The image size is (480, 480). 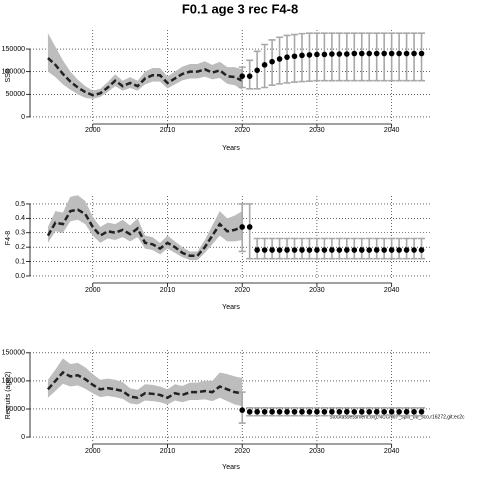 What do you see at coordinates (20, 247) in the screenshot?
I see `y-tick-label: 0.2` at bounding box center [20, 247].